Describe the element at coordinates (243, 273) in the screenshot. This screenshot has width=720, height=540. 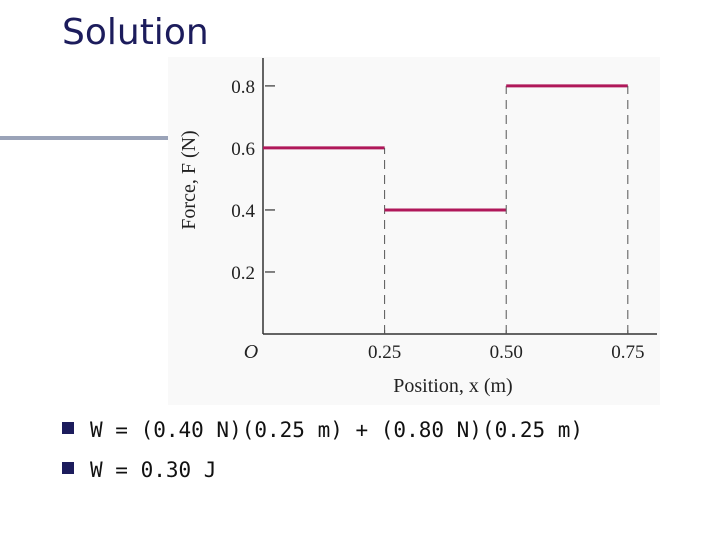
I see `y-tick-label: 0.2` at that location.